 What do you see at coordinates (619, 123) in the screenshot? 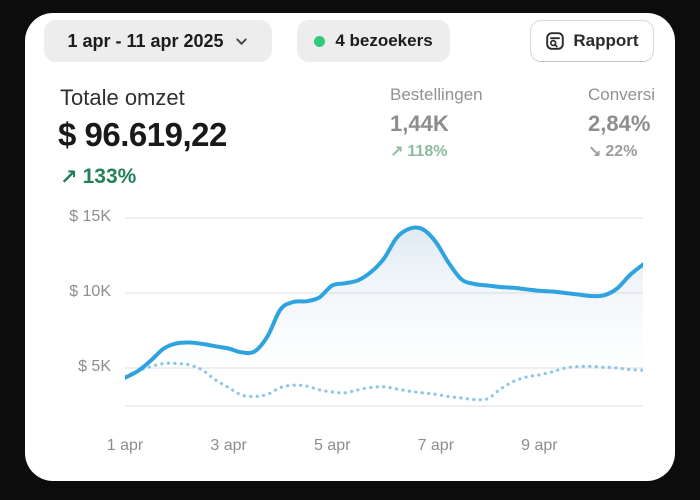
I see `secondary-metric-value: 2,84%` at bounding box center [619, 123].